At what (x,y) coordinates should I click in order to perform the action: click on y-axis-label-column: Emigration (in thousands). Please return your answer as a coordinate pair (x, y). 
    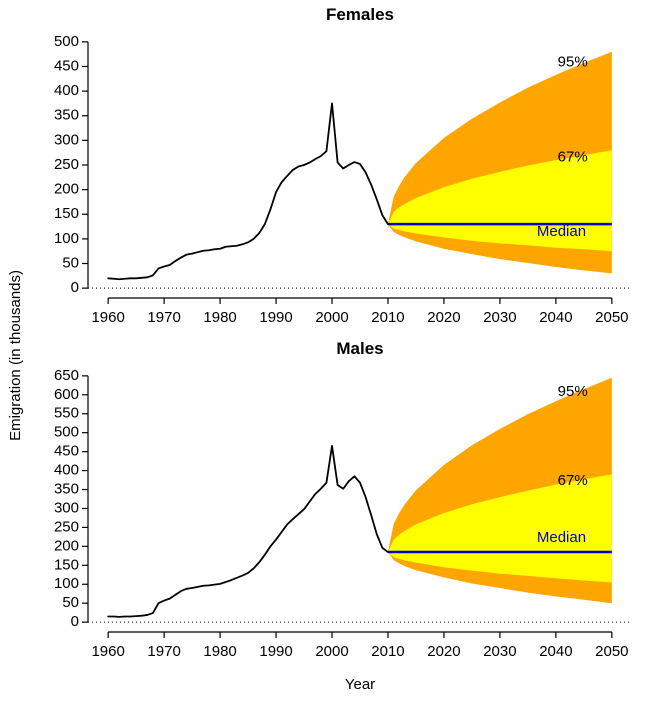
    Looking at the image, I should click on (15, 355).